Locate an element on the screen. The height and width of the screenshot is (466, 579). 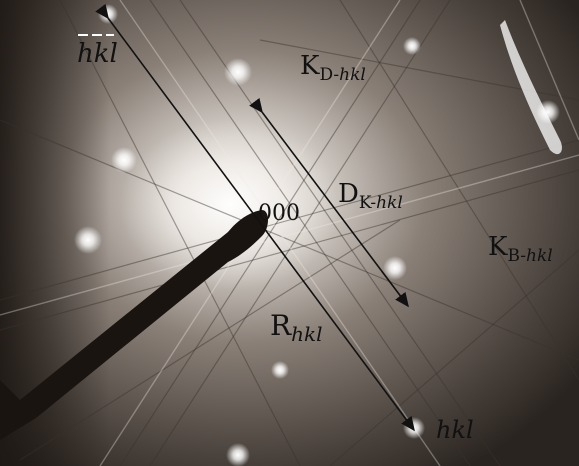
label-neg-hkl: hkl is located at coordinates (97, 51).